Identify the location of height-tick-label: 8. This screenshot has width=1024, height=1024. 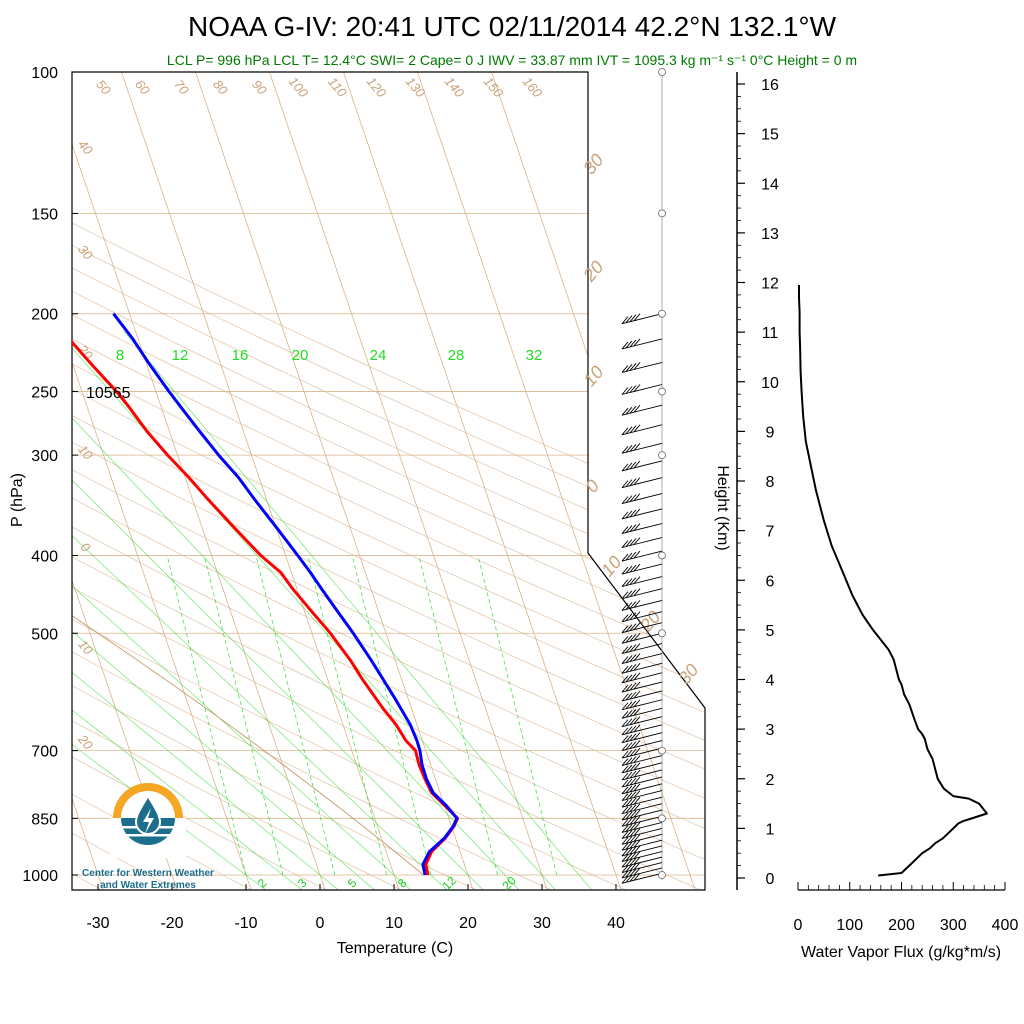
(770, 482).